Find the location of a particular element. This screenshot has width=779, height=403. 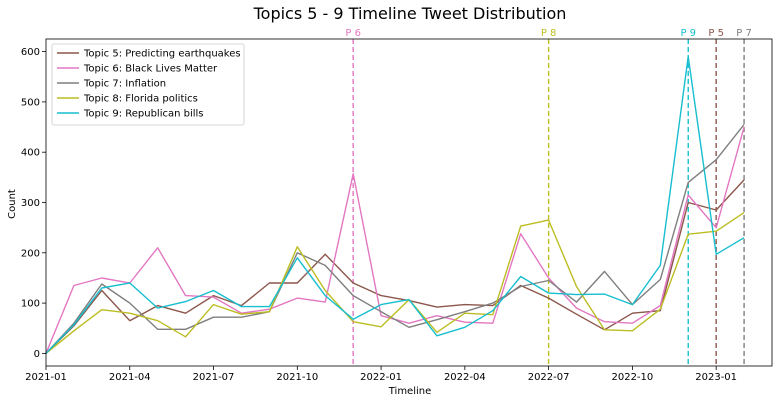

x-tick-label: 2021-10 is located at coordinates (297, 377).